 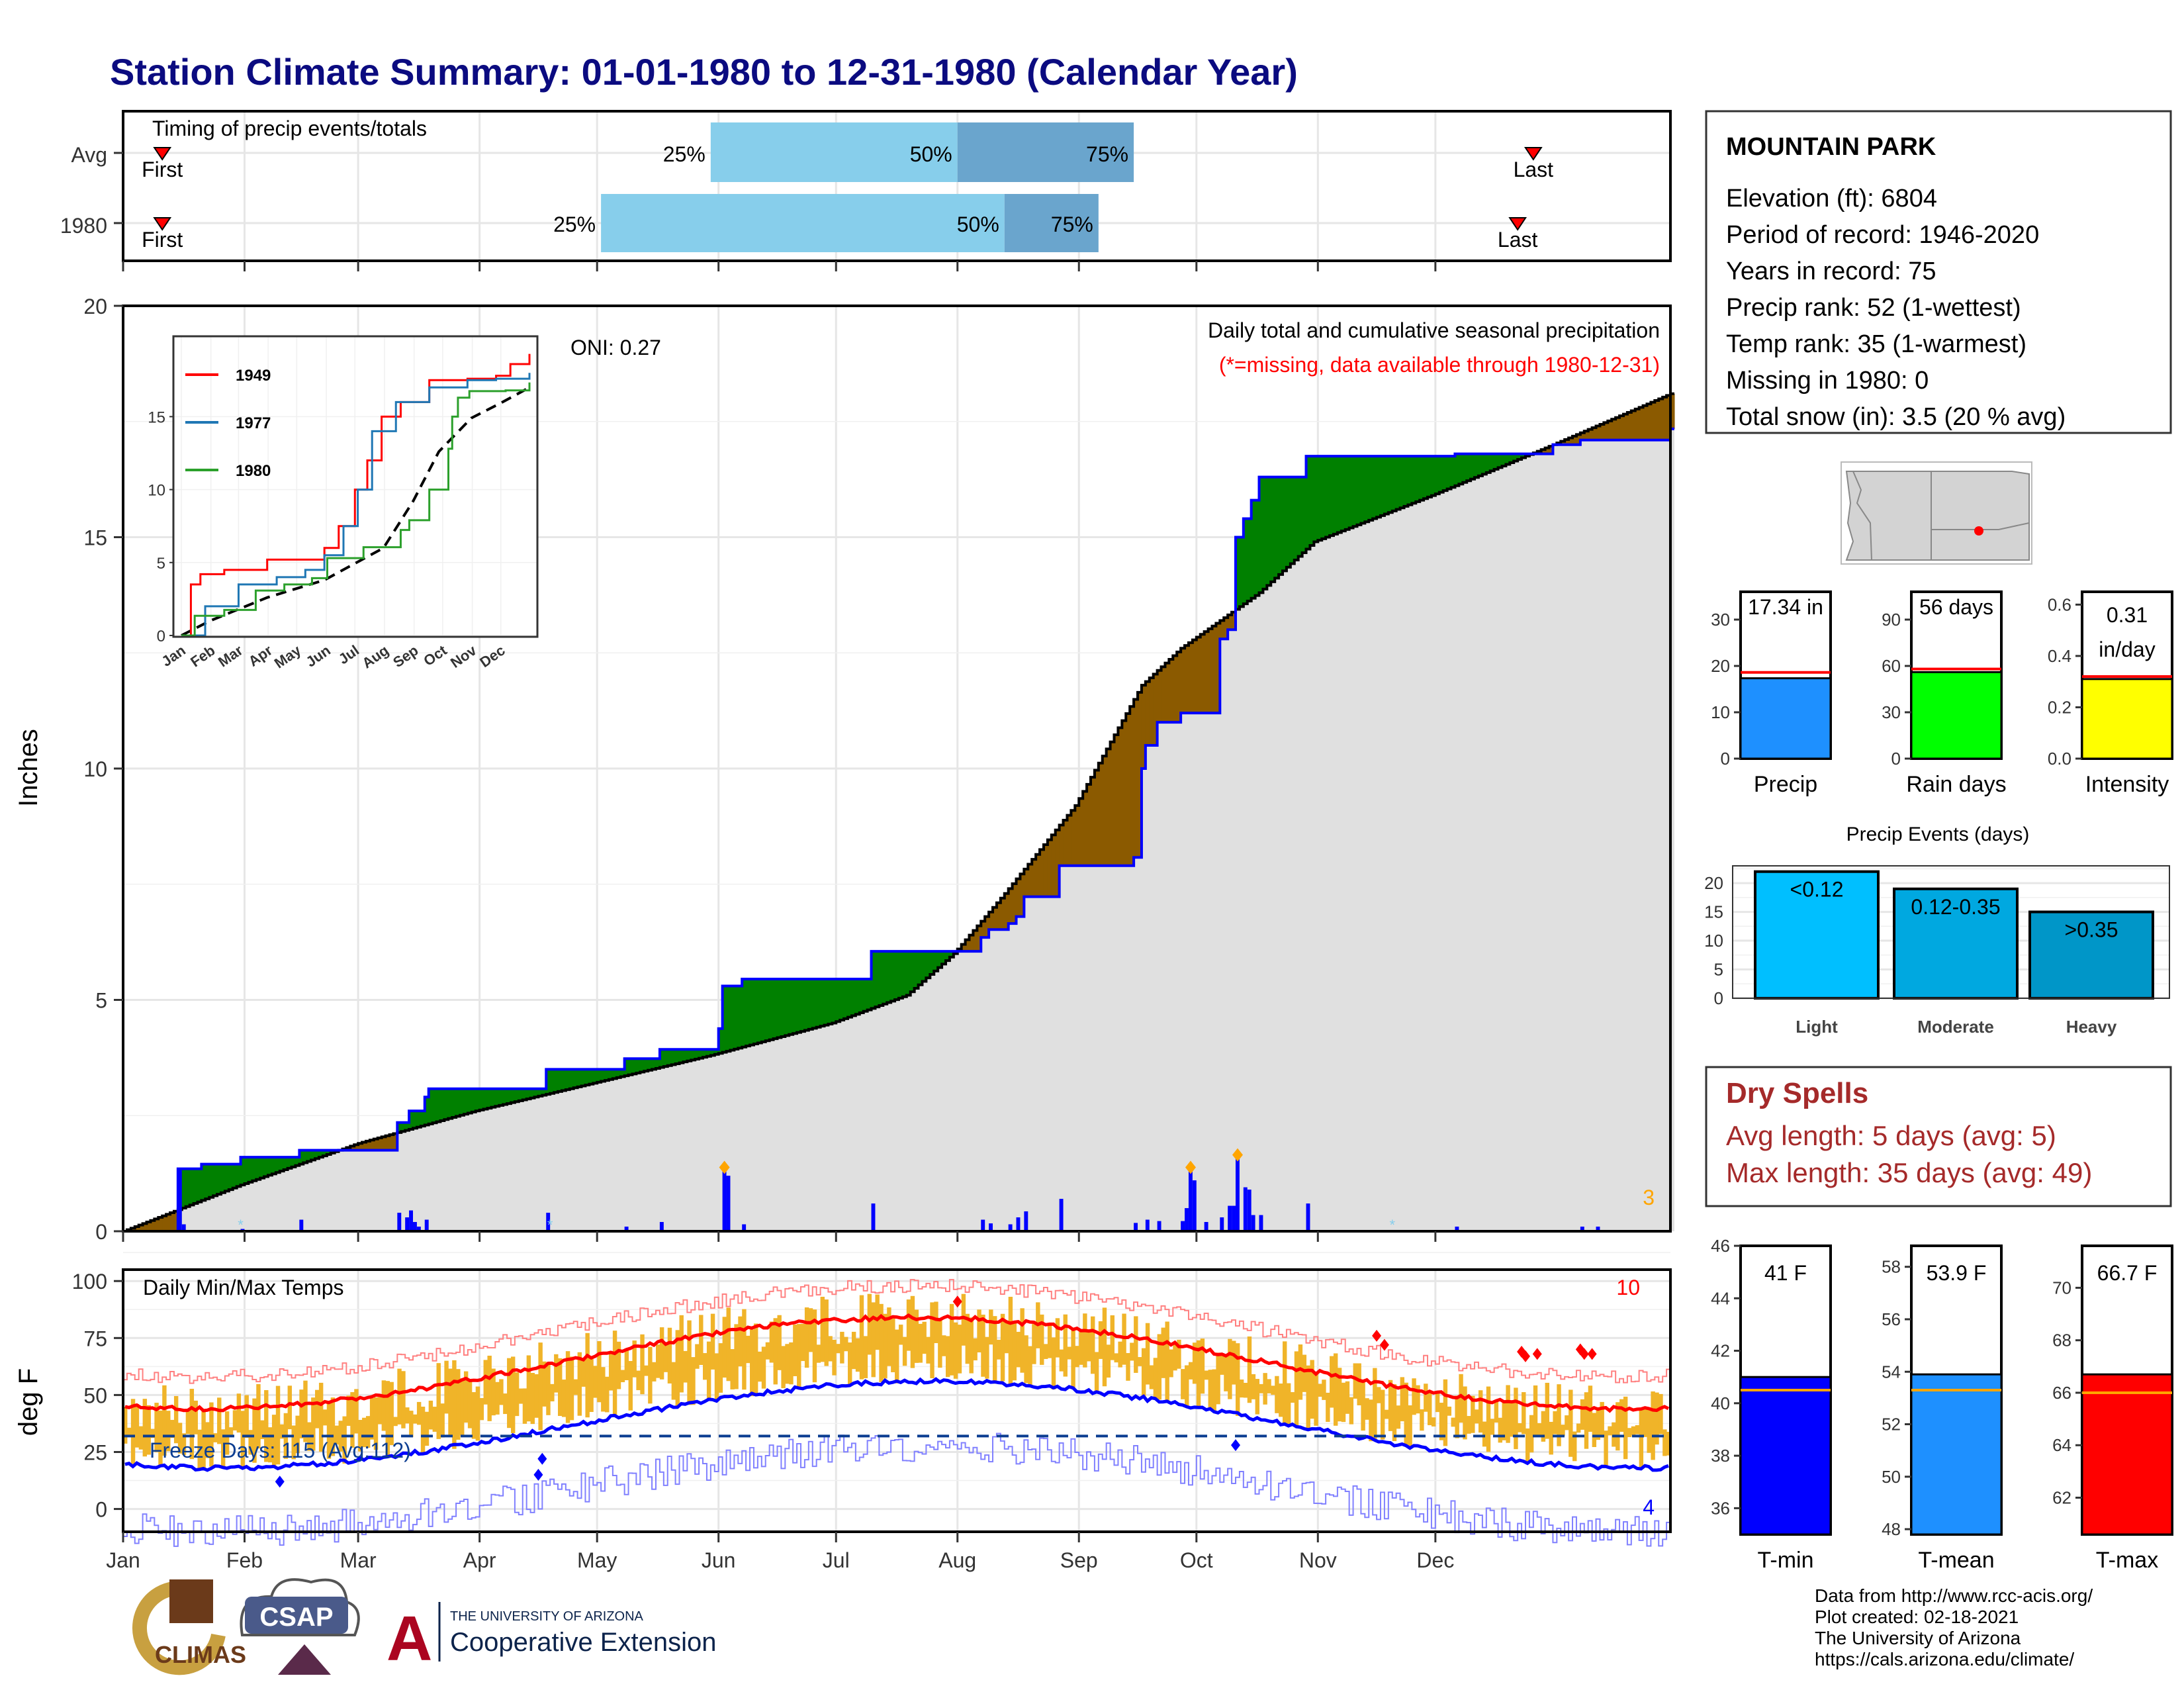 What do you see at coordinates (191, 1601) in the screenshot?
I see `climas-mark` at bounding box center [191, 1601].